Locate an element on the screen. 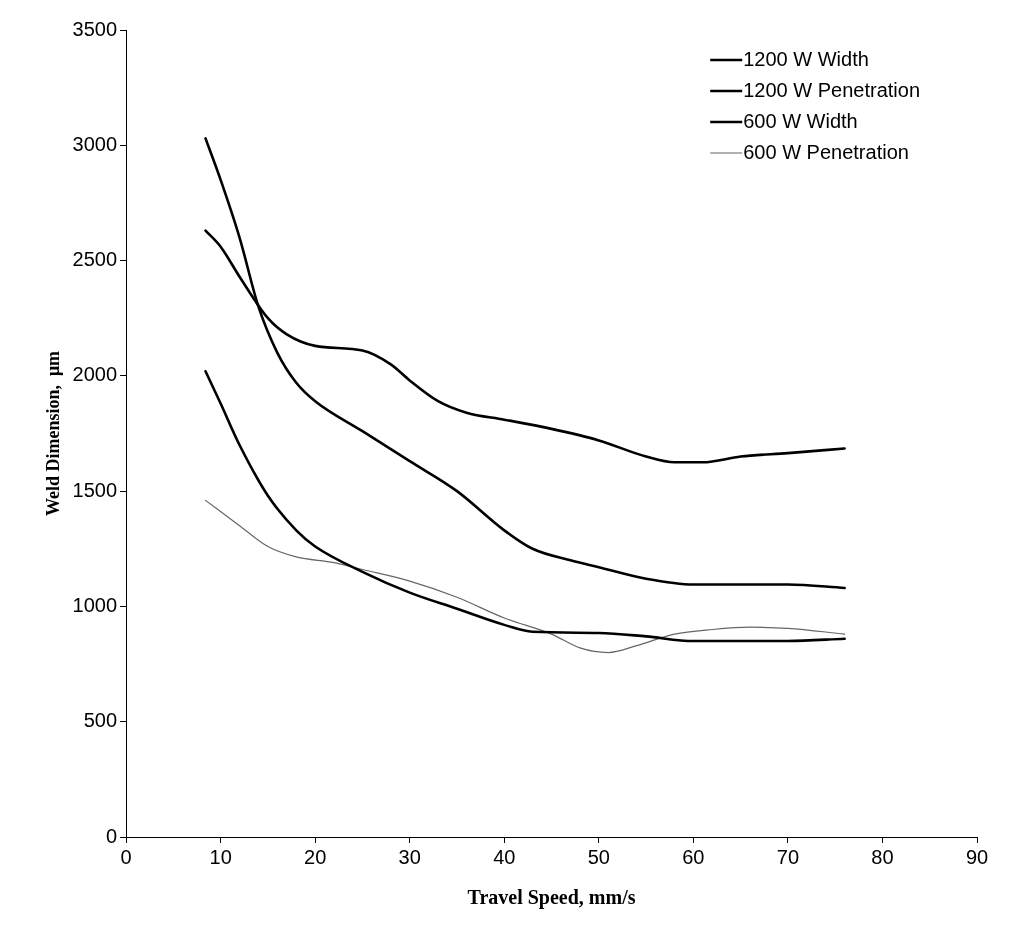  x-tick-label: 10 is located at coordinates (220, 856).